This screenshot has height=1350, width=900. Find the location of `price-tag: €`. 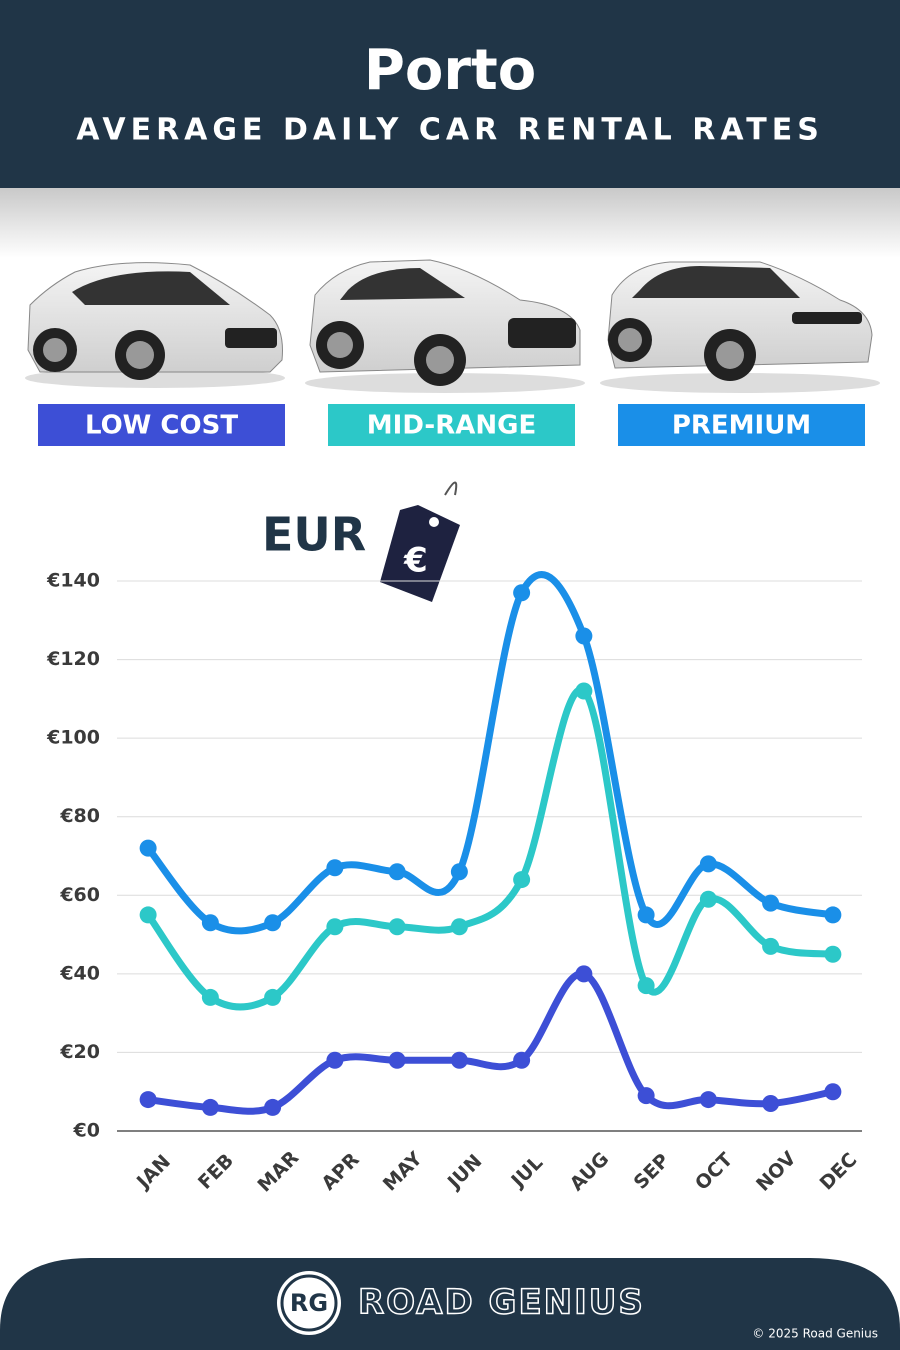

price-tag: € is located at coordinates (420, 541).